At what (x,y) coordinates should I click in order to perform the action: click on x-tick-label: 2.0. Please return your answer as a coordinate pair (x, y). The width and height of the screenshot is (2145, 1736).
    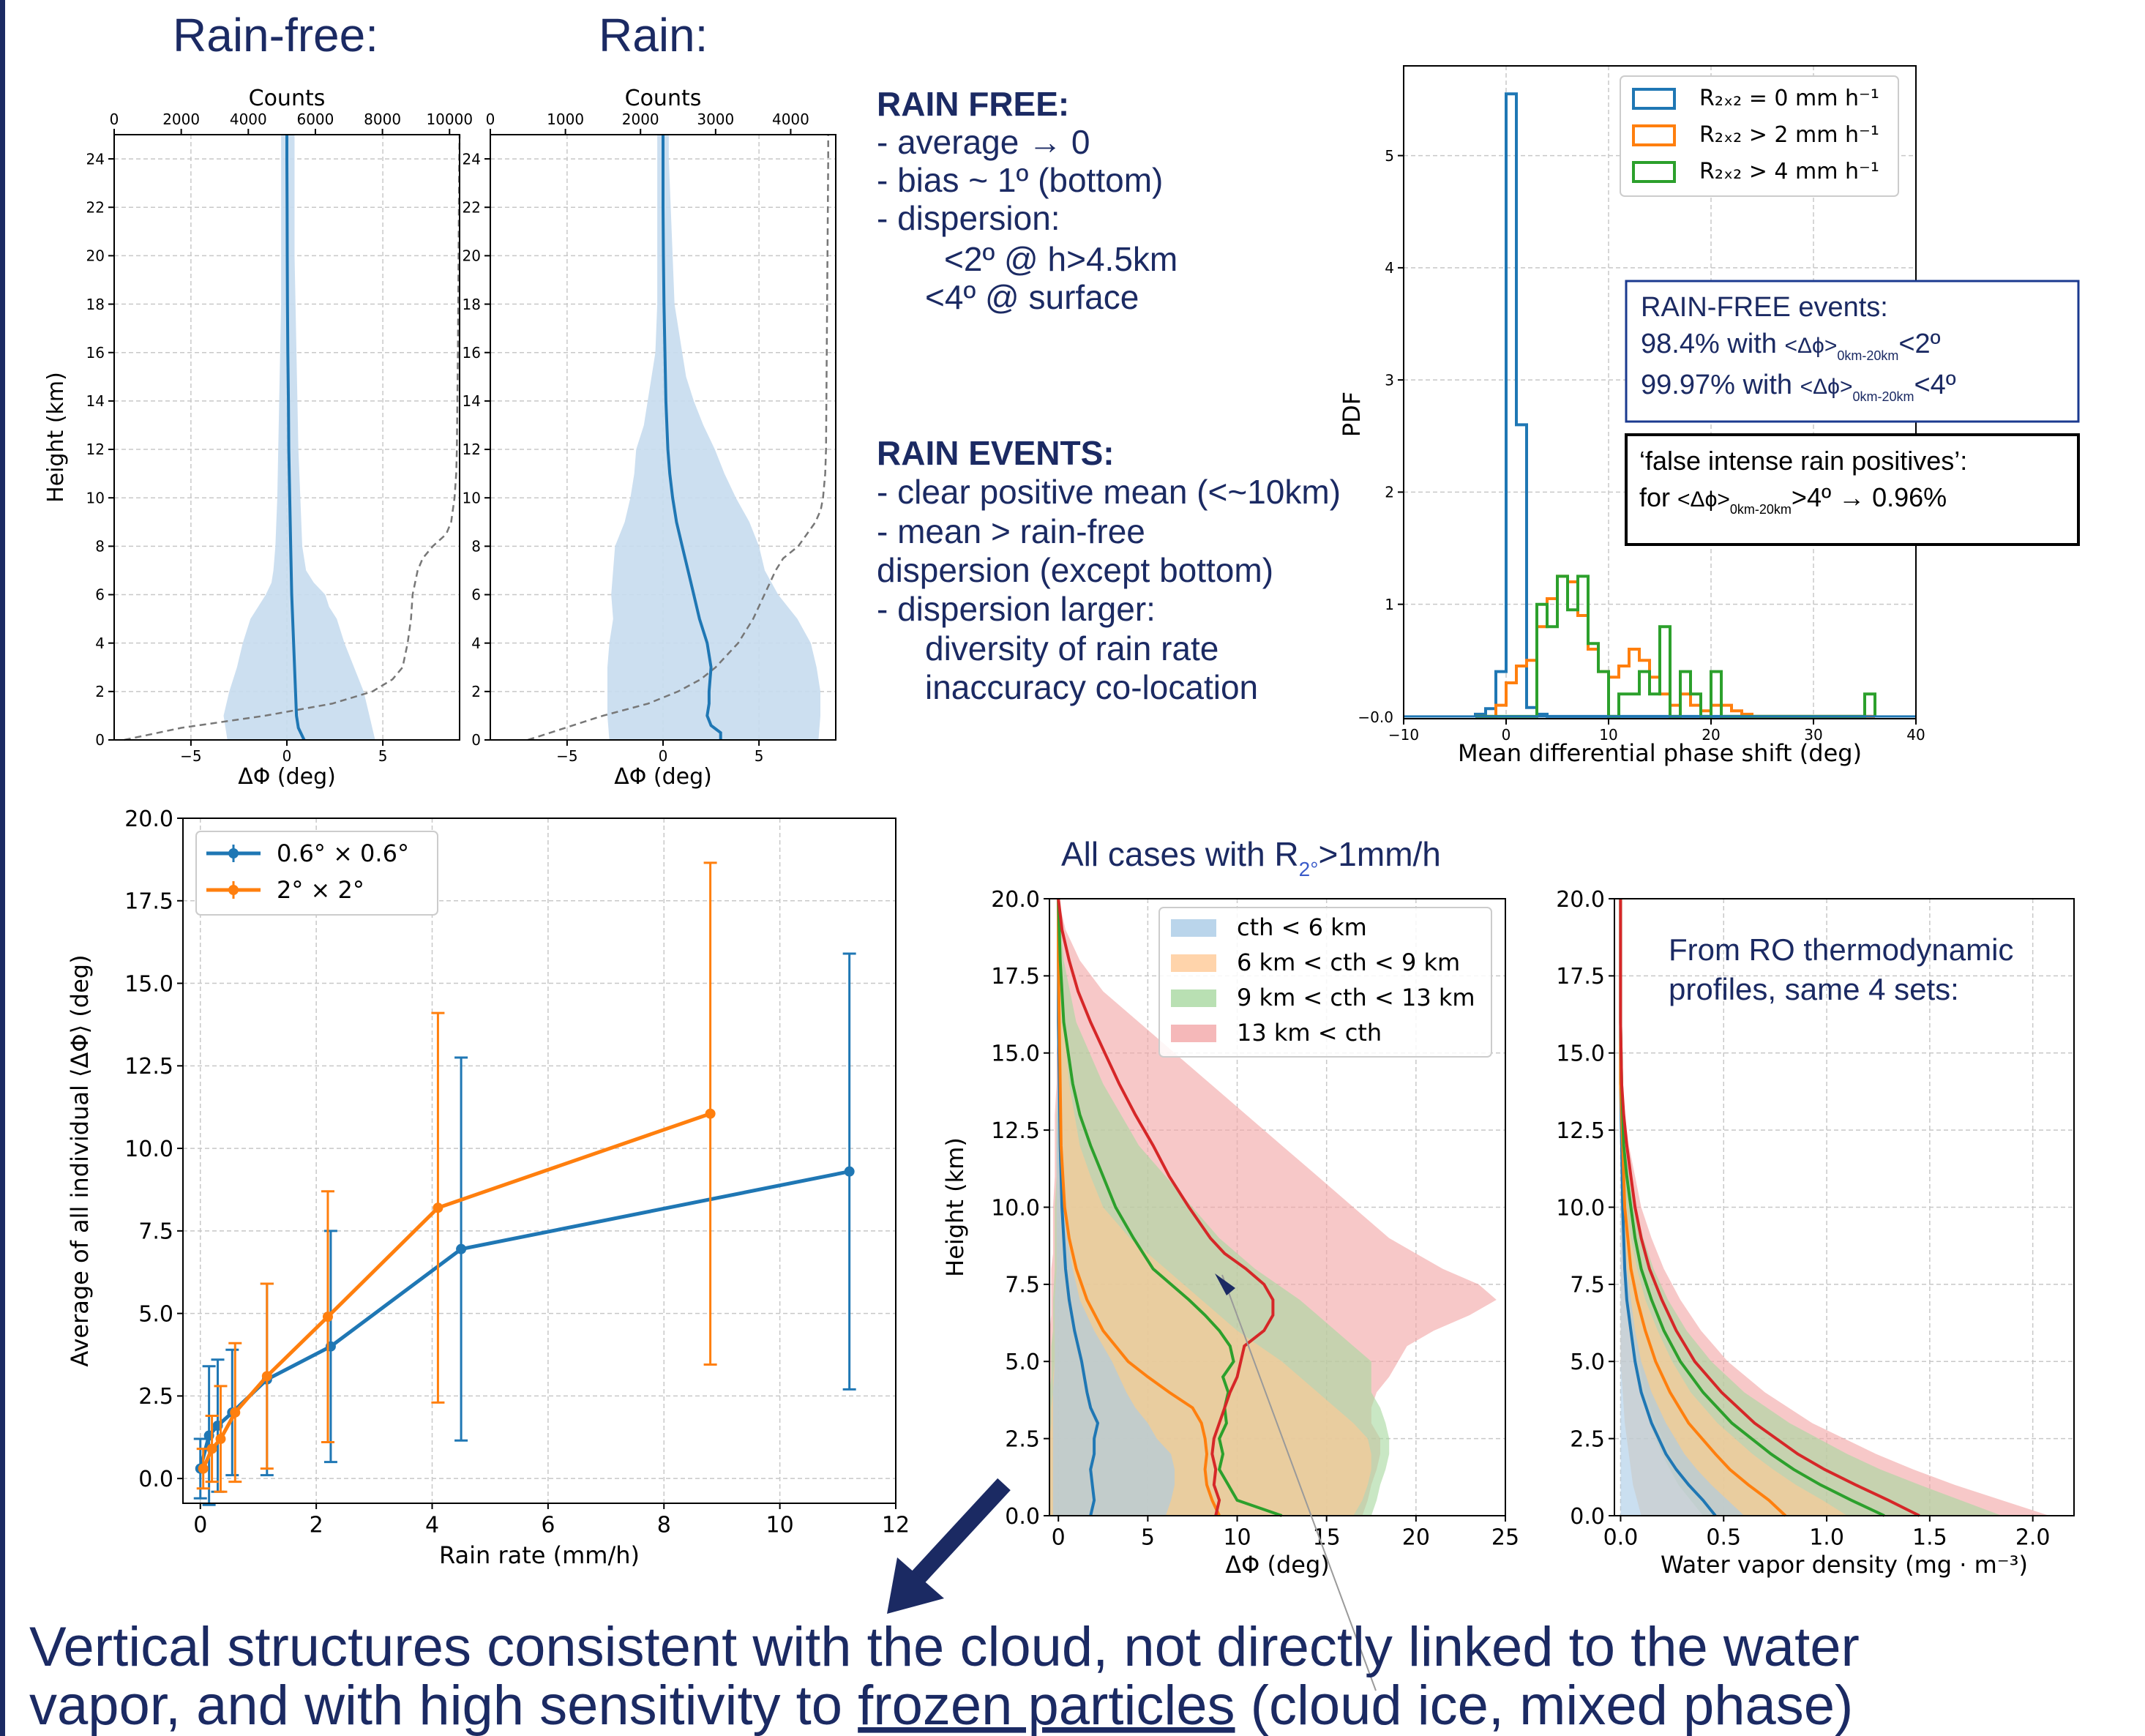
    Looking at the image, I should click on (2033, 1538).